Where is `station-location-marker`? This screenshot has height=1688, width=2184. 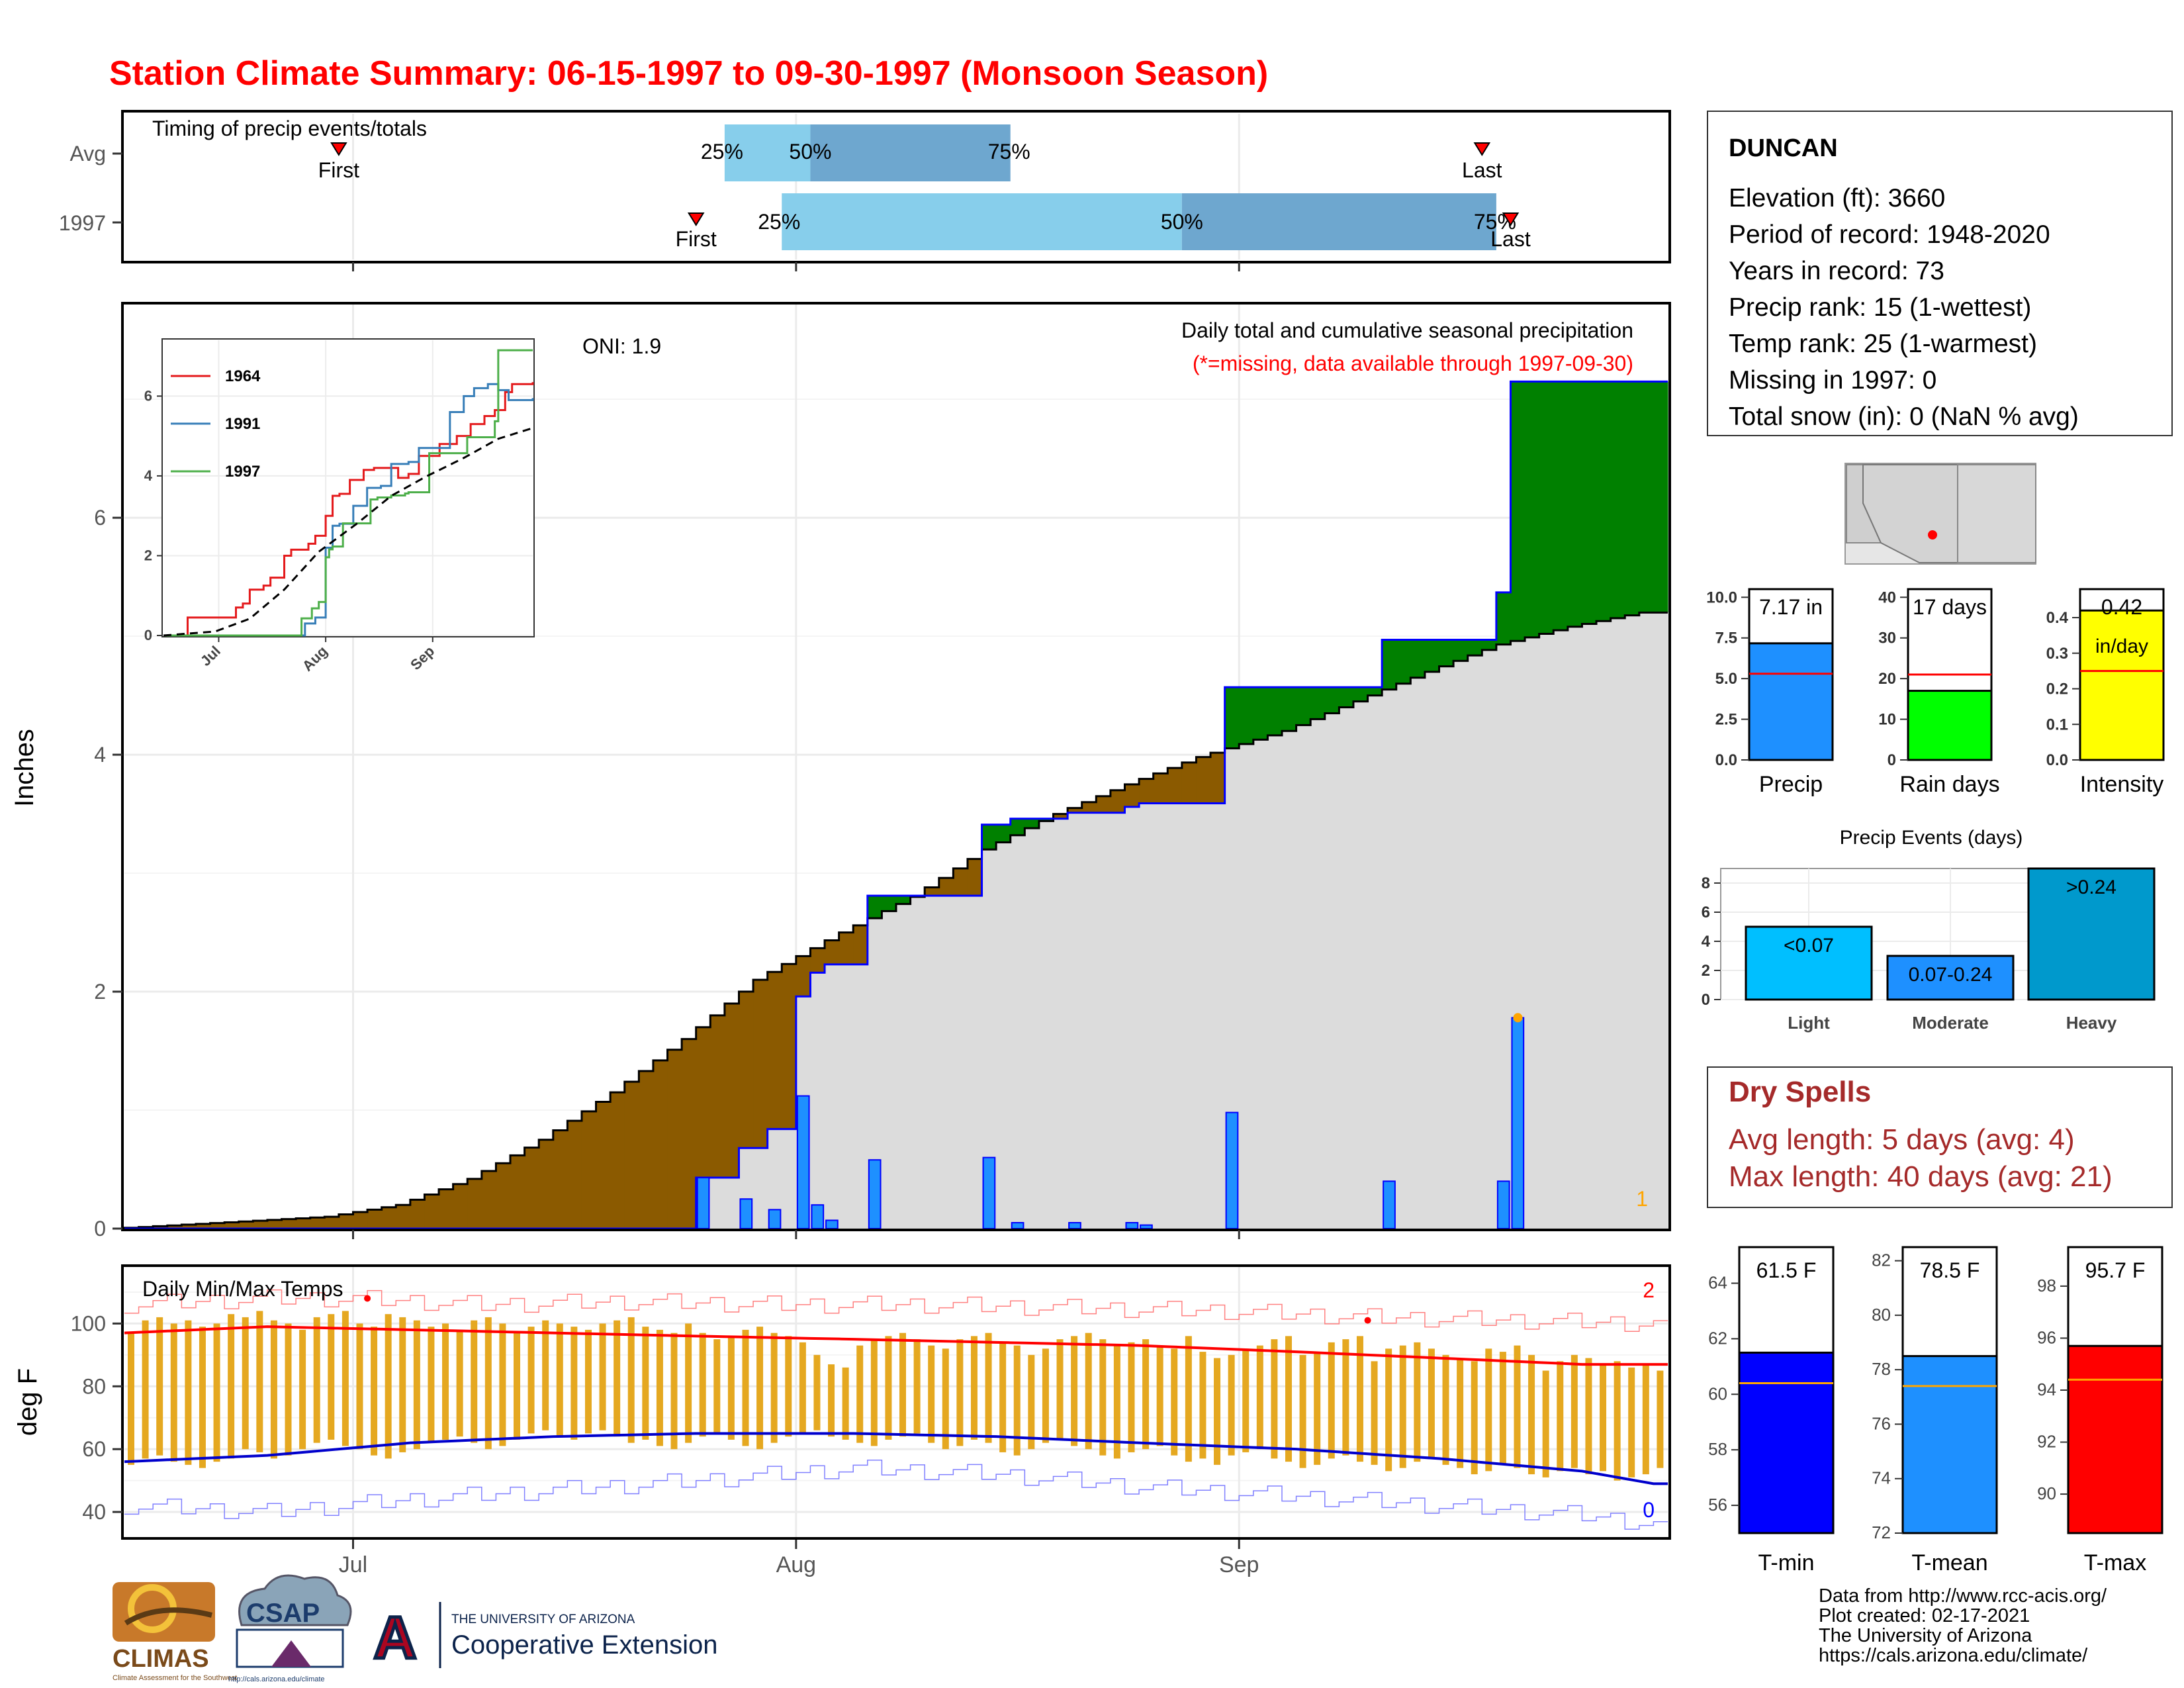 station-location-marker is located at coordinates (1932, 534).